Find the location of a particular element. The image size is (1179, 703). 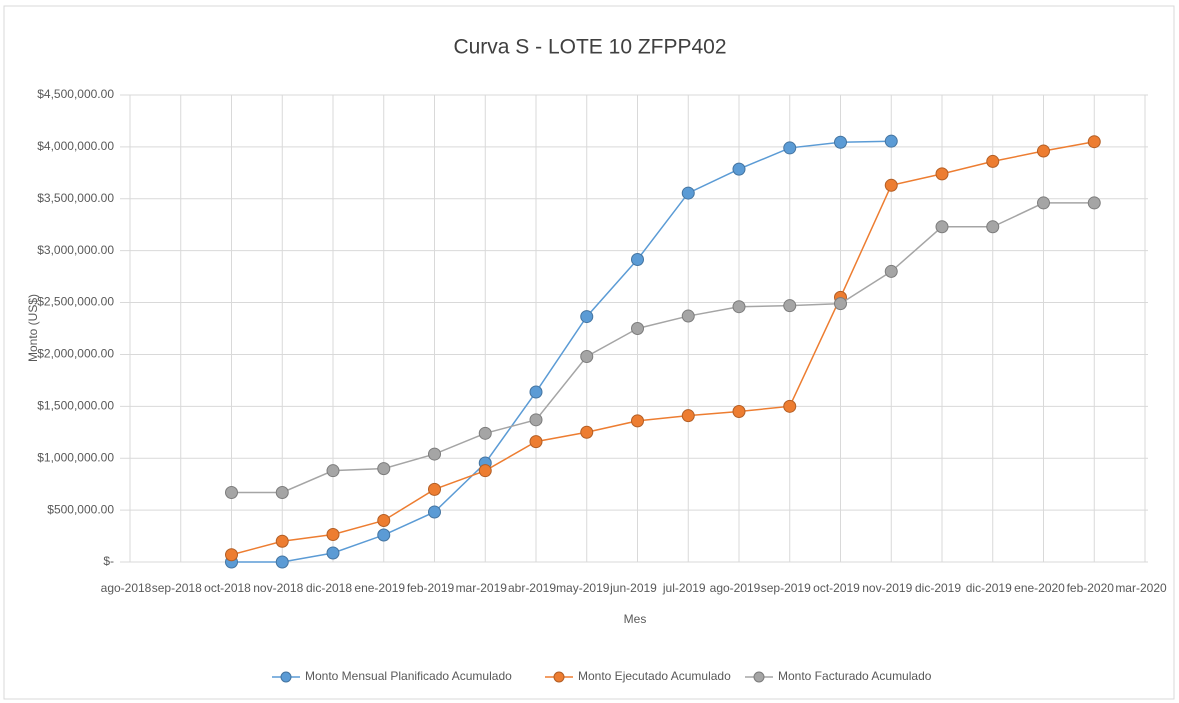

x-tick-label: jul-2019 is located at coordinates (684, 588).